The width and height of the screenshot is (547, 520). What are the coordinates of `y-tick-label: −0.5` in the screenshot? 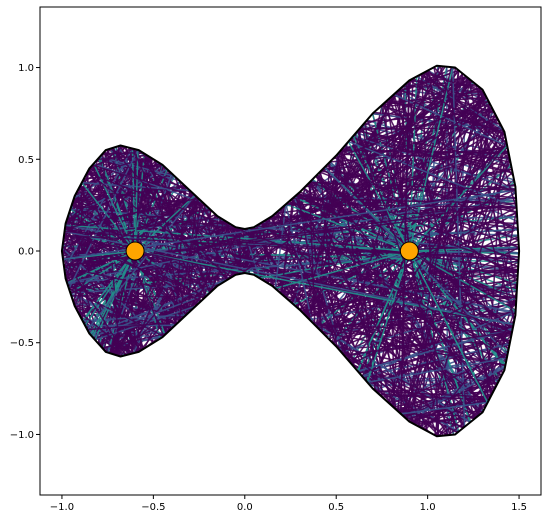 It's located at (22, 343).